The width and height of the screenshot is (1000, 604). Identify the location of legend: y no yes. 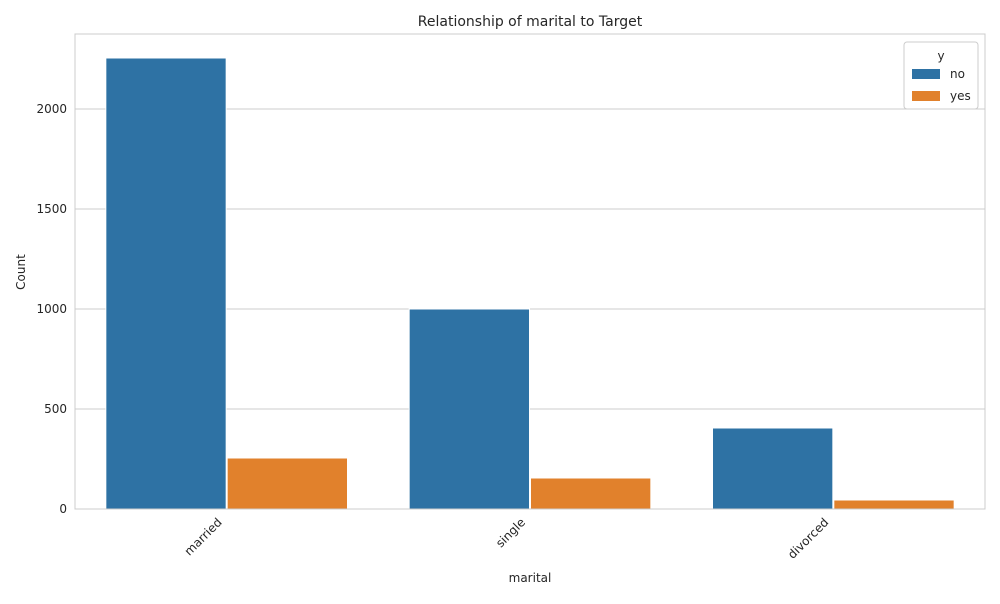
(941, 75).